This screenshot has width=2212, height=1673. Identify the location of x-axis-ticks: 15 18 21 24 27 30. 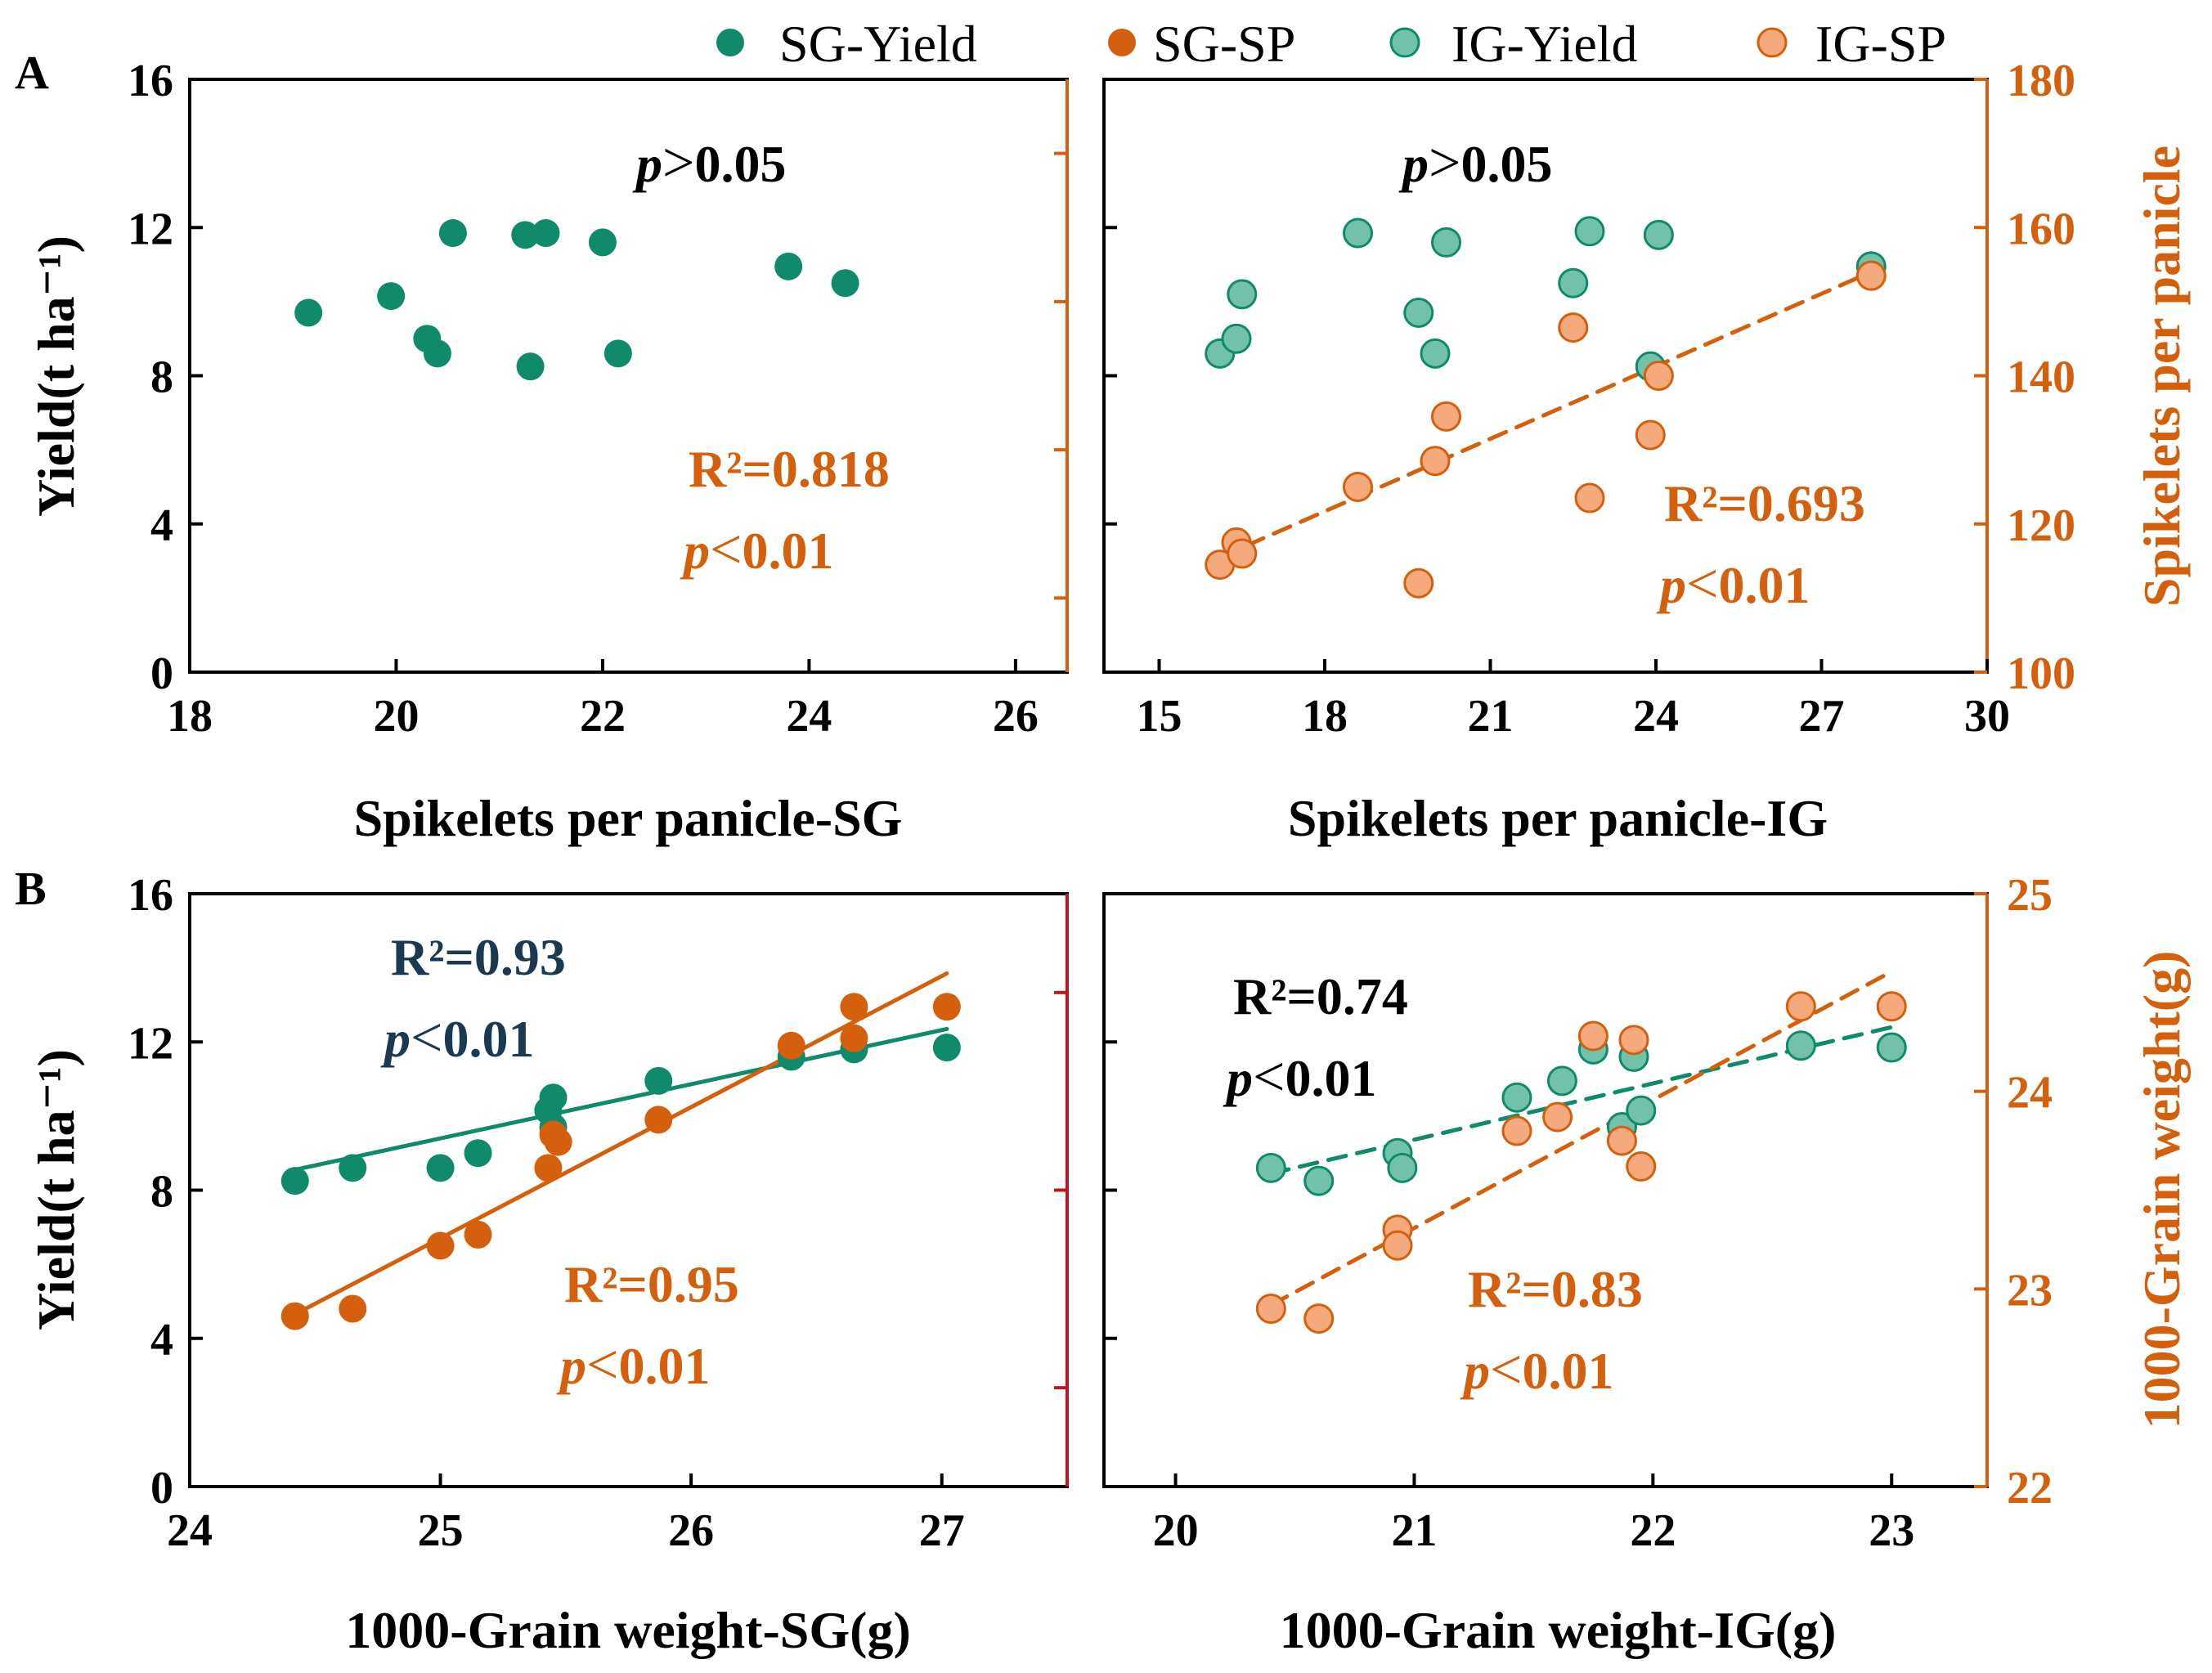
(1573, 701).